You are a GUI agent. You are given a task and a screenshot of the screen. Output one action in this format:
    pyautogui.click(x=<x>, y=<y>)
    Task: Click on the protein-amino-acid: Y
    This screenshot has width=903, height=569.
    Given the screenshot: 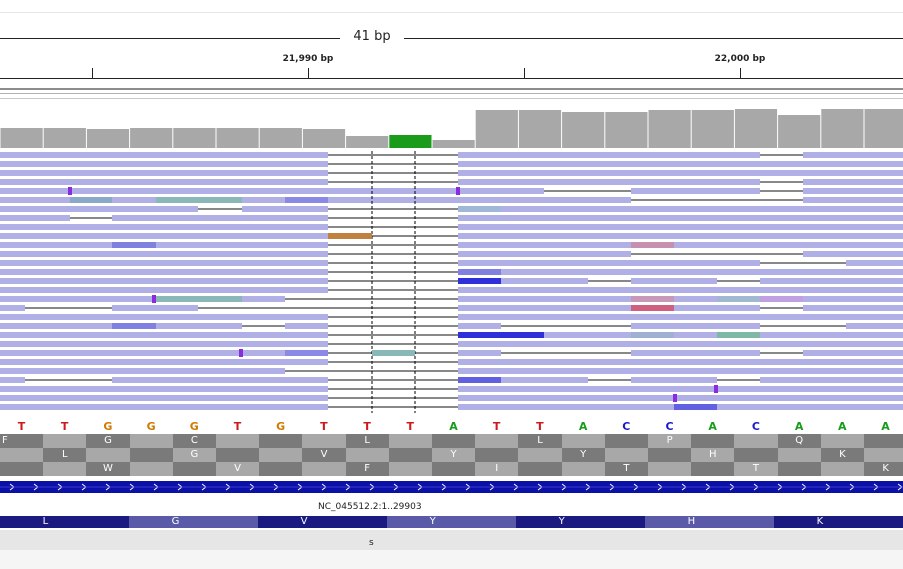 What is the action you would take?
    pyautogui.click(x=452, y=522)
    